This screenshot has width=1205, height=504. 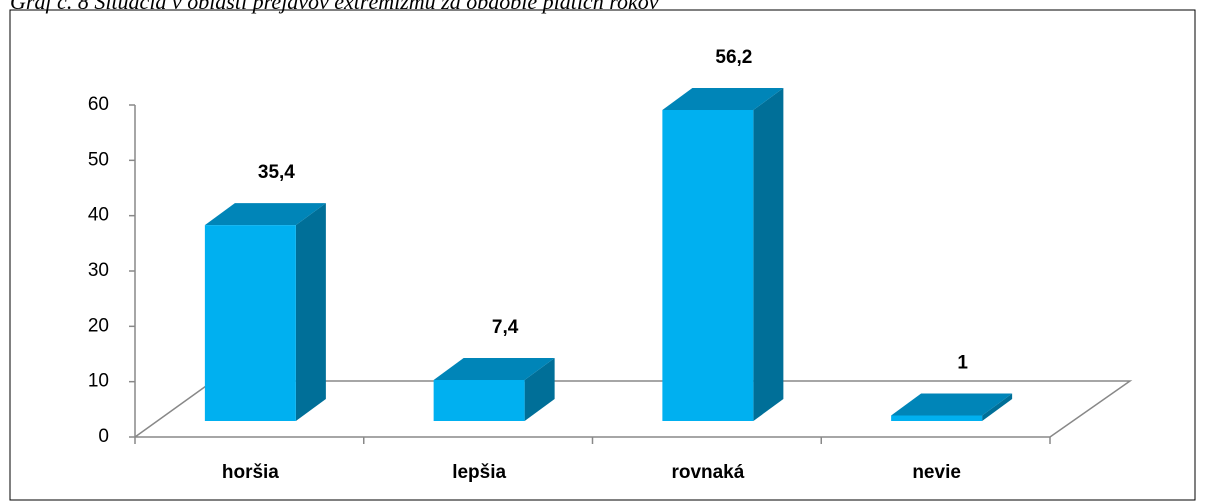 What do you see at coordinates (98, 215) in the screenshot?
I see `y-tick-label: 40` at bounding box center [98, 215].